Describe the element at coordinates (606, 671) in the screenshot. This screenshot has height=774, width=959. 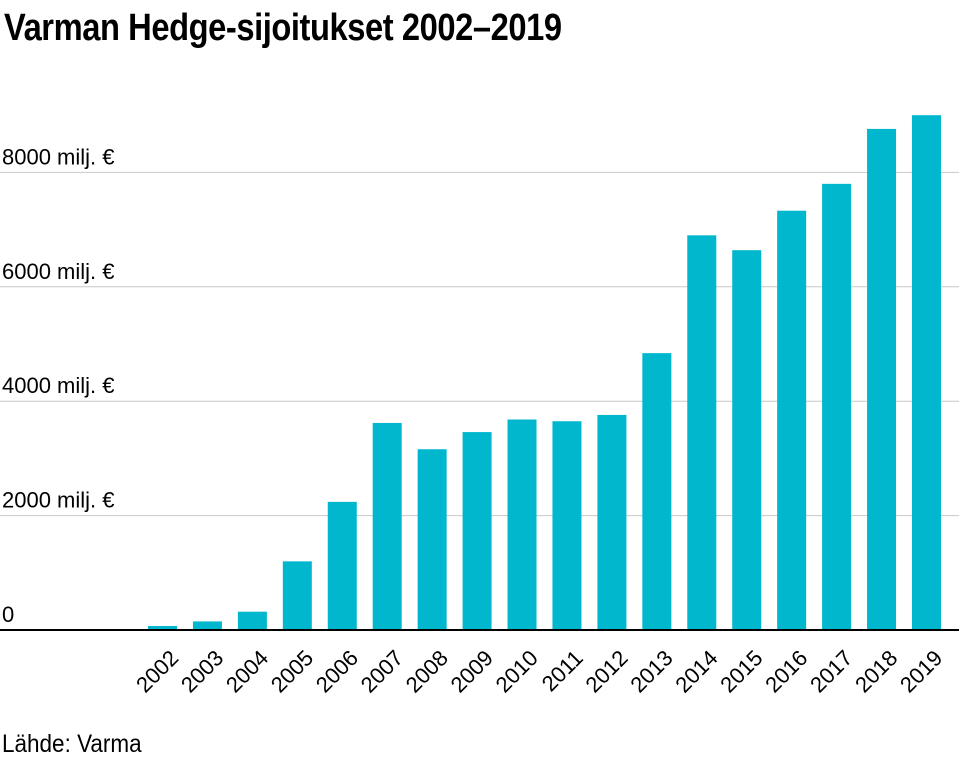
I see `x-tick-label: 2012` at that location.